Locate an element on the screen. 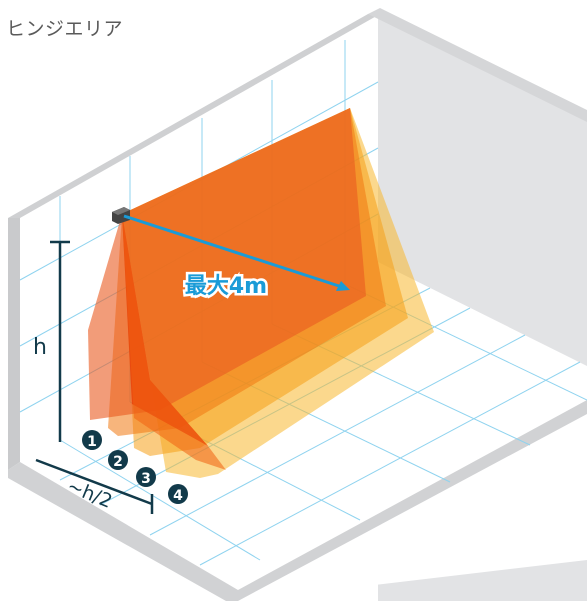 This screenshot has width=587, height=601. floor-front-edge is located at coordinates (123, 531).